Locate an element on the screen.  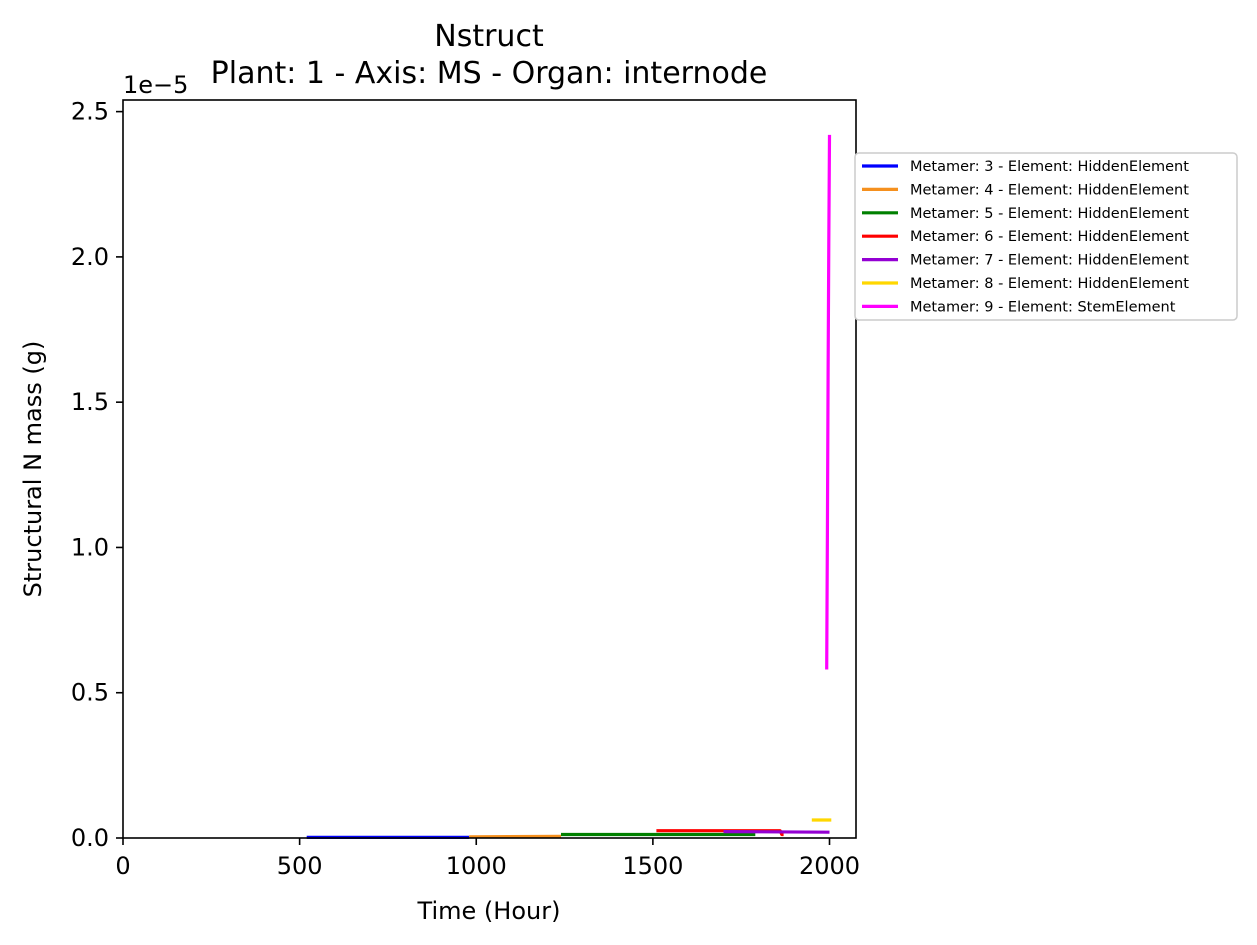
legend-frame is located at coordinates (1046, 236).